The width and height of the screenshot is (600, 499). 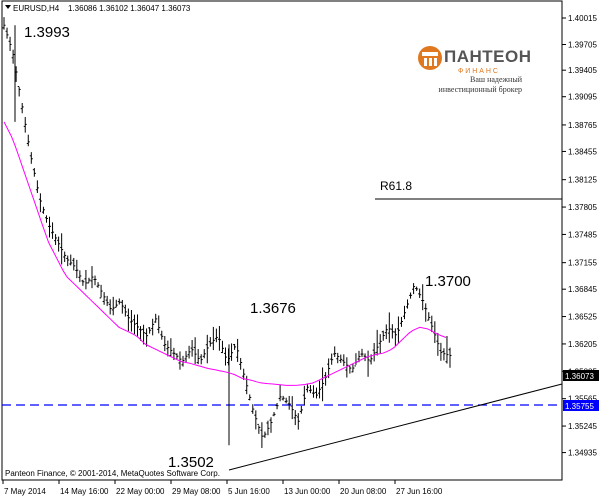 What do you see at coordinates (582, 453) in the screenshot?
I see `y-tick-label: 1.34935` at bounding box center [582, 453].